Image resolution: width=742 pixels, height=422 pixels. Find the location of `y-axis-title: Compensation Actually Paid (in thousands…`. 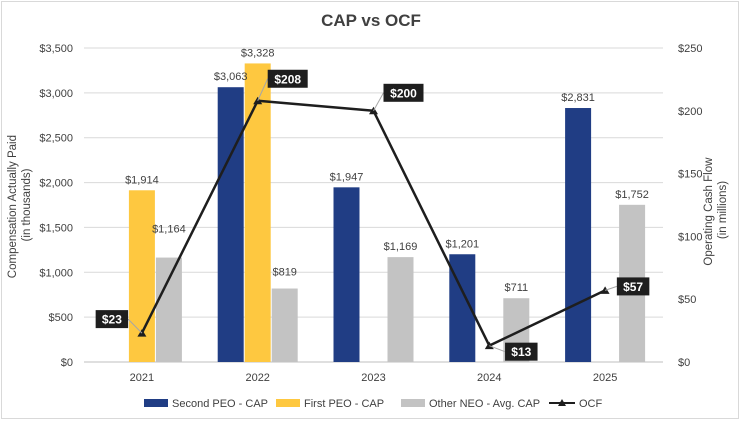

y-axis-title: Compensation Actually Paid (in thousands… is located at coordinates (20, 205).